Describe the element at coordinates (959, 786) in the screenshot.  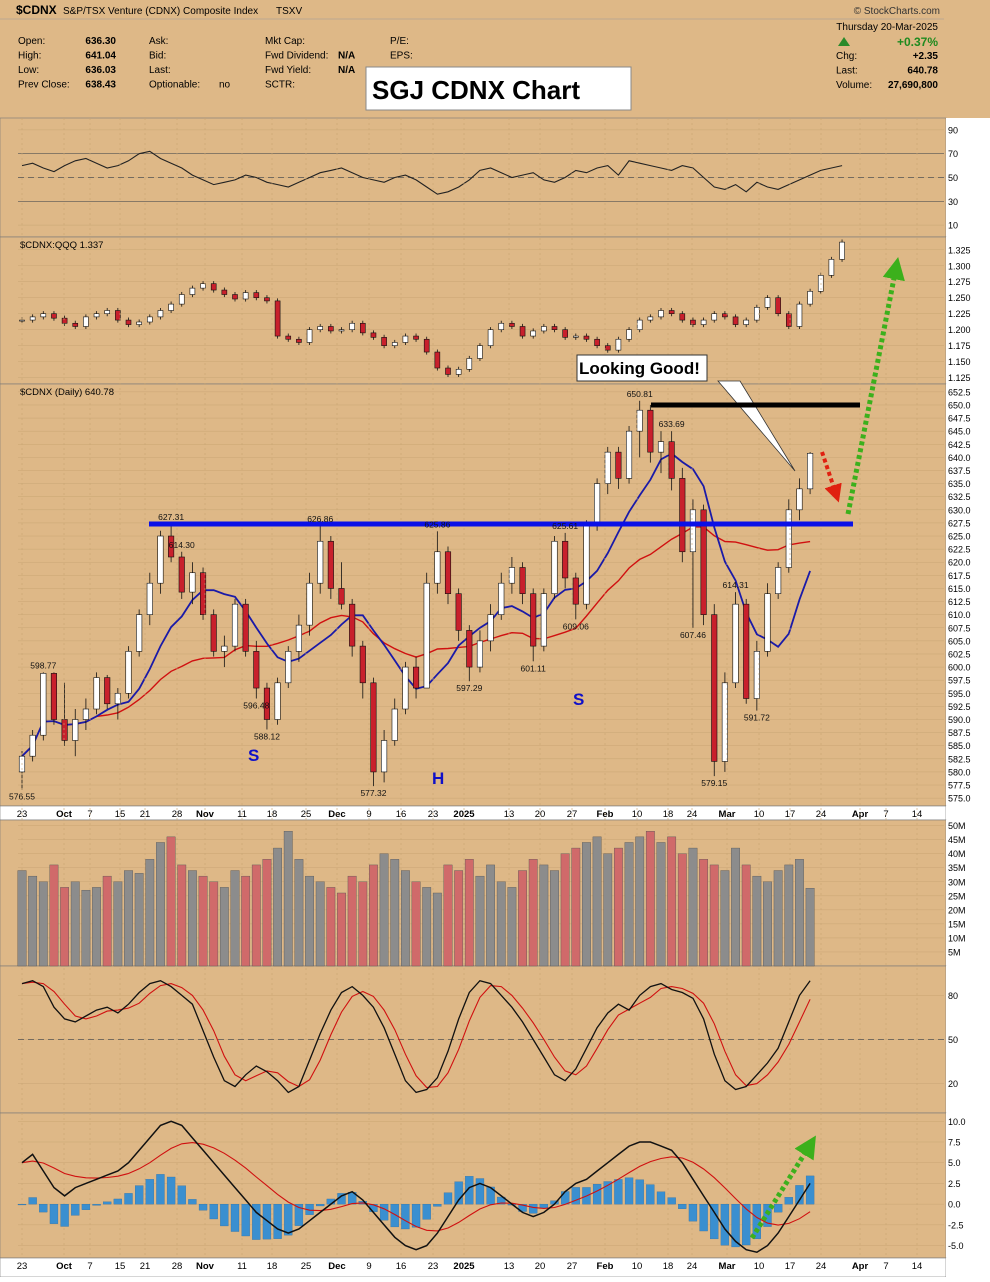
I see `y-tick-label: 577.5` at that location.